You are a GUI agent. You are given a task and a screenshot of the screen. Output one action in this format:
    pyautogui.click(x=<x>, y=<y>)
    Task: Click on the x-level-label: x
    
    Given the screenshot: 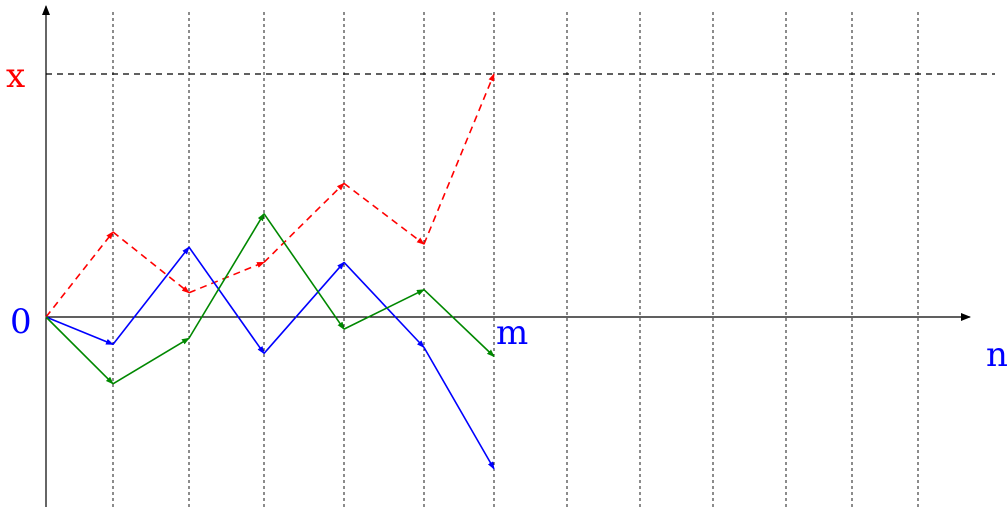 What is the action you would take?
    pyautogui.click(x=15, y=76)
    